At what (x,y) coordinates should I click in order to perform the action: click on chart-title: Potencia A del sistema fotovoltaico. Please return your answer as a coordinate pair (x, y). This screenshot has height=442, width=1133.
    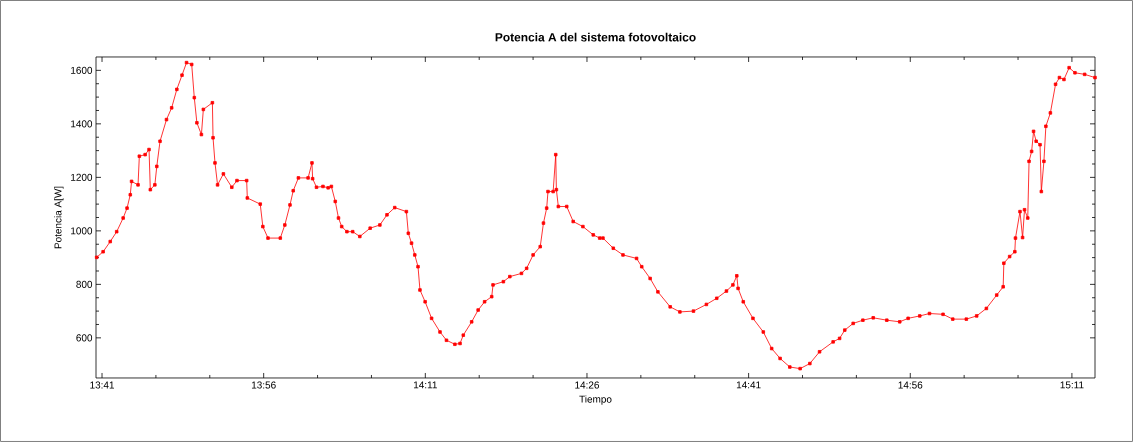
    Looking at the image, I should click on (595, 37).